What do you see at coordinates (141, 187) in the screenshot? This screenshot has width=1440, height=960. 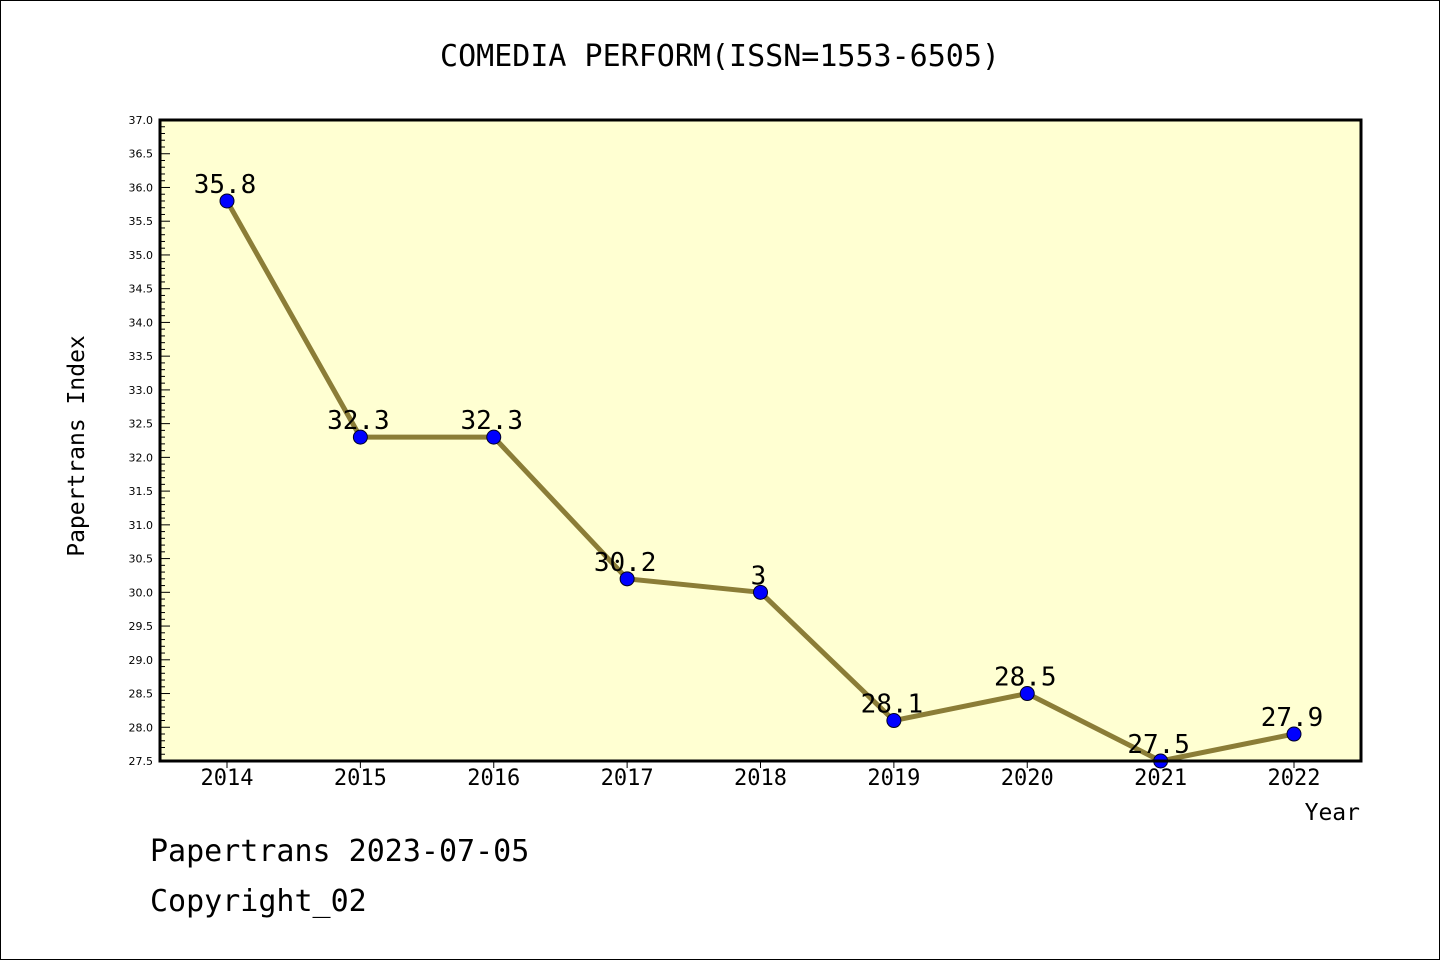 I see `y-tick-label: 36.0` at bounding box center [141, 187].